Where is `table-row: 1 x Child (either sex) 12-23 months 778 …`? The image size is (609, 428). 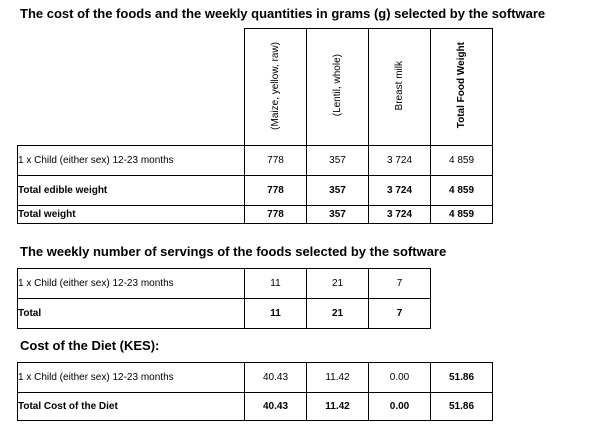 table-row: 1 x Child (either sex) 12-23 months 778 … is located at coordinates (255, 160).